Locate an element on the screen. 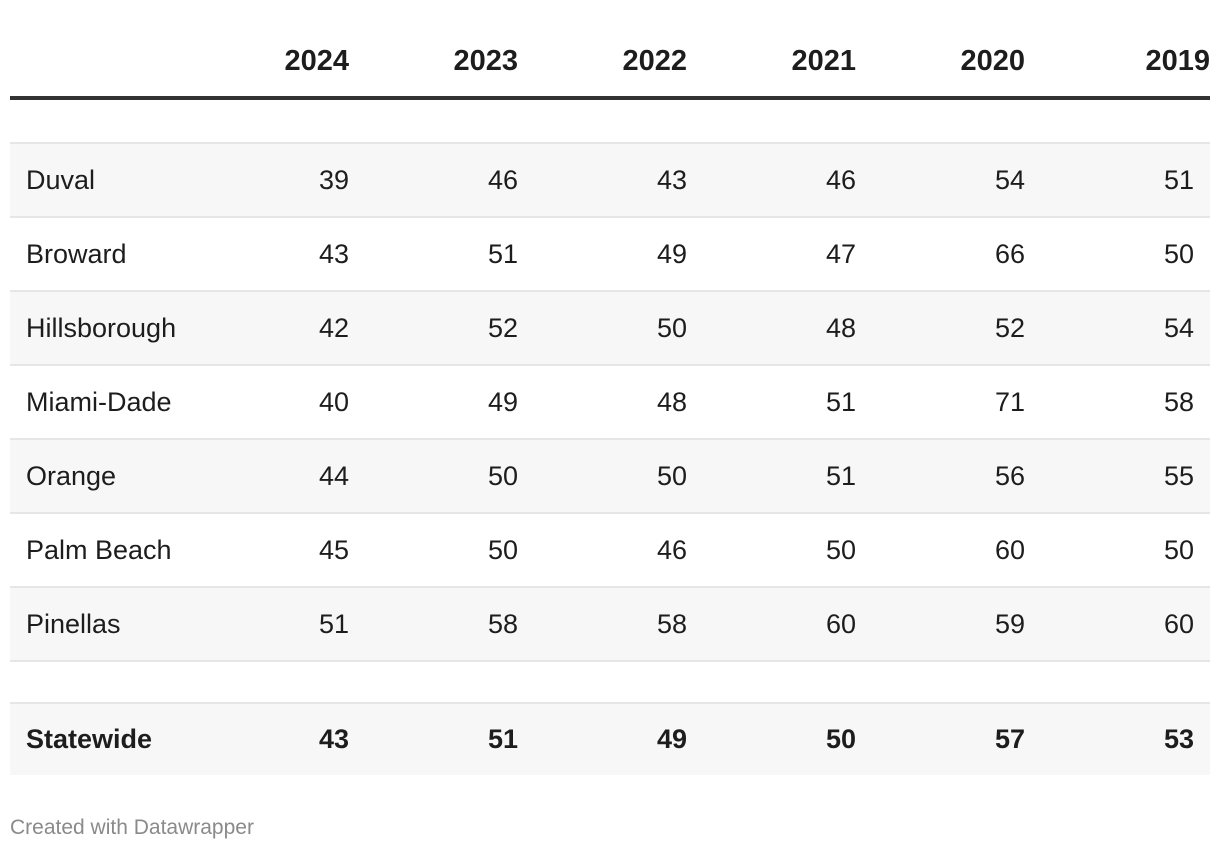 Image resolution: width=1220 pixels, height=852 pixels. table-row: Duval 39 46 43 46 54 51 is located at coordinates (610, 180).